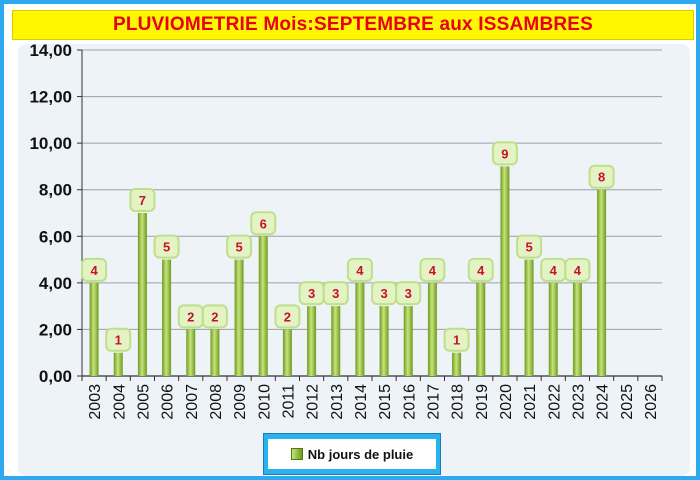 The image size is (700, 480). What do you see at coordinates (55, 190) in the screenshot?
I see `y-tick-label: 8,00` at bounding box center [55, 190].